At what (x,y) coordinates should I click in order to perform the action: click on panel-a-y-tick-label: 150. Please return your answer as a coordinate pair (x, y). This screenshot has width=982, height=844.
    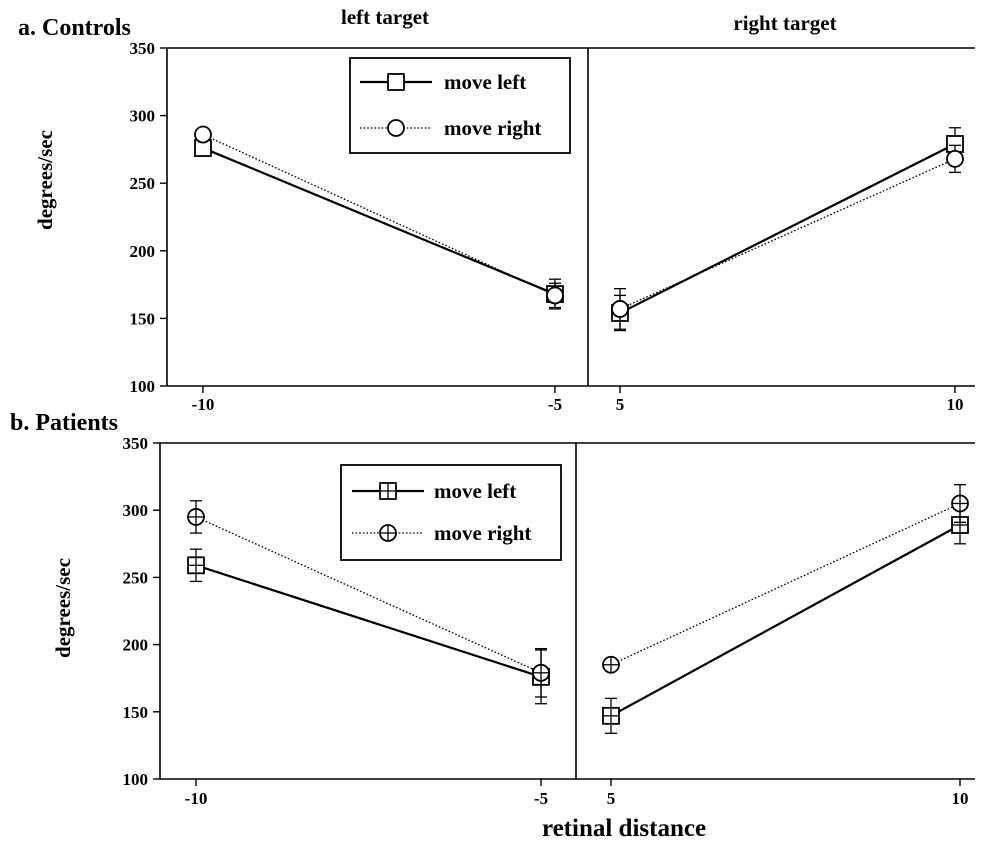
    Looking at the image, I should click on (143, 318).